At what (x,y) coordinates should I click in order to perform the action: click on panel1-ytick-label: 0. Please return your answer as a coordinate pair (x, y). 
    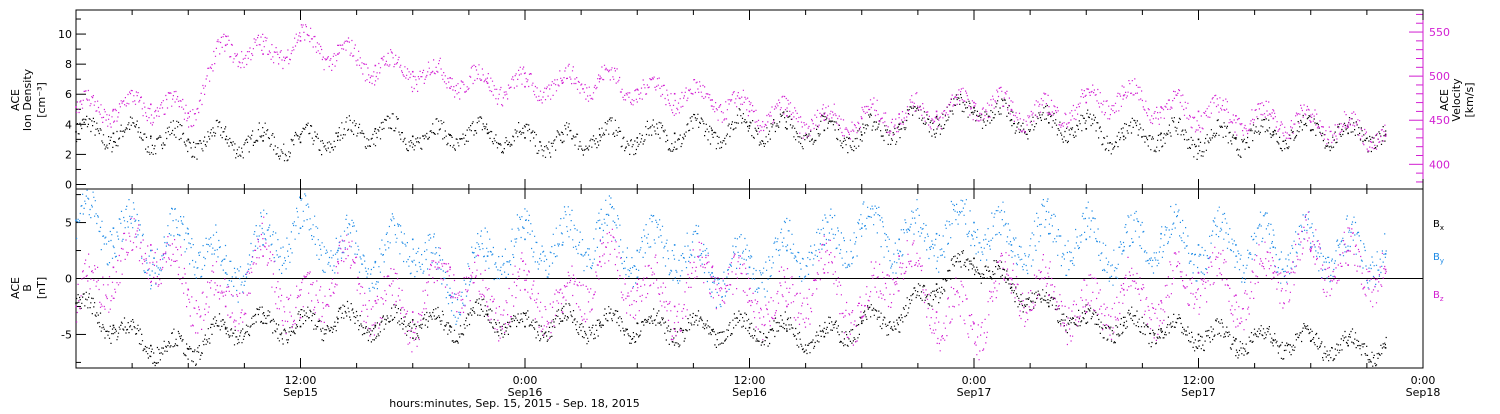
    Looking at the image, I should click on (68, 184).